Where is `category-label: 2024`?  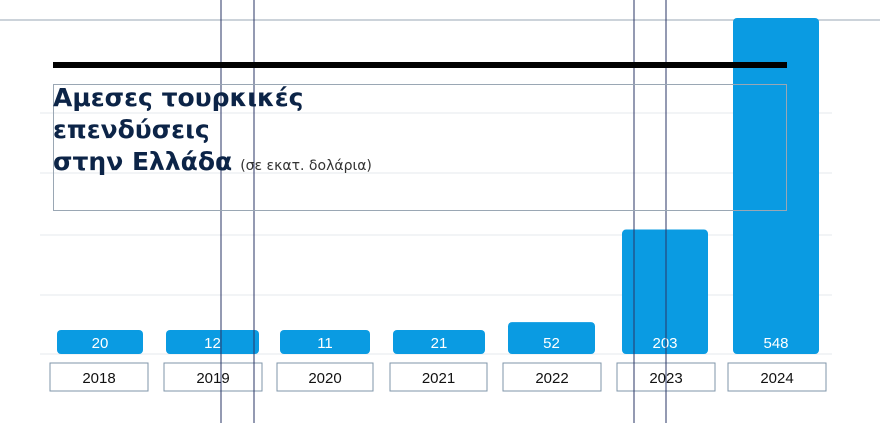
category-label: 2024 is located at coordinates (776, 378).